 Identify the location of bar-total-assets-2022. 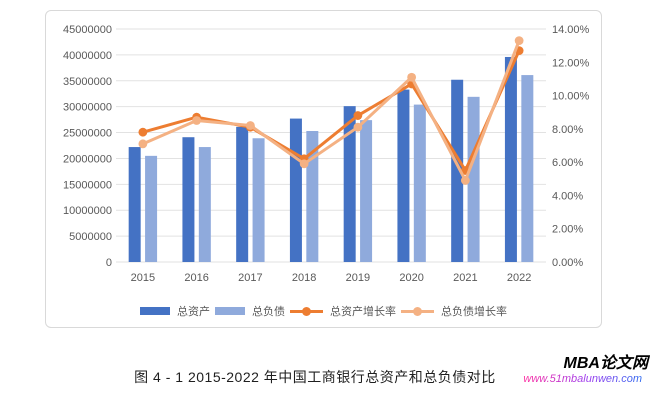
(510, 159).